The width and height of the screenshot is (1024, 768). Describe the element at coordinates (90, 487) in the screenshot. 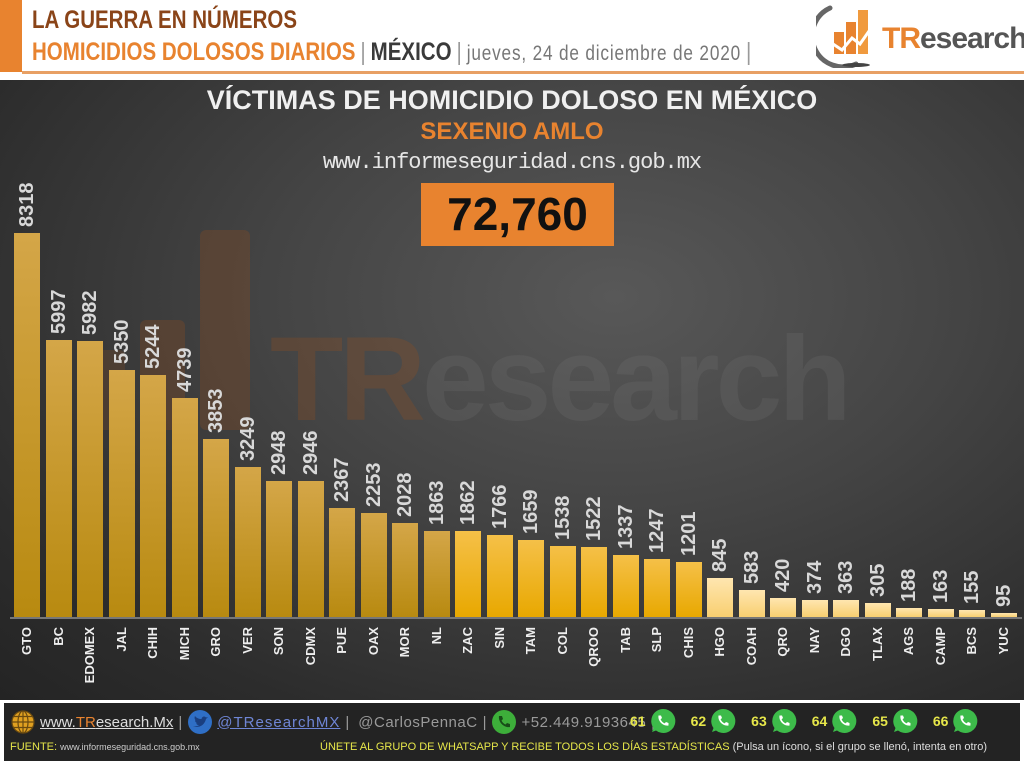

I see `bar-edomex: 5982 EDOMEX` at that location.